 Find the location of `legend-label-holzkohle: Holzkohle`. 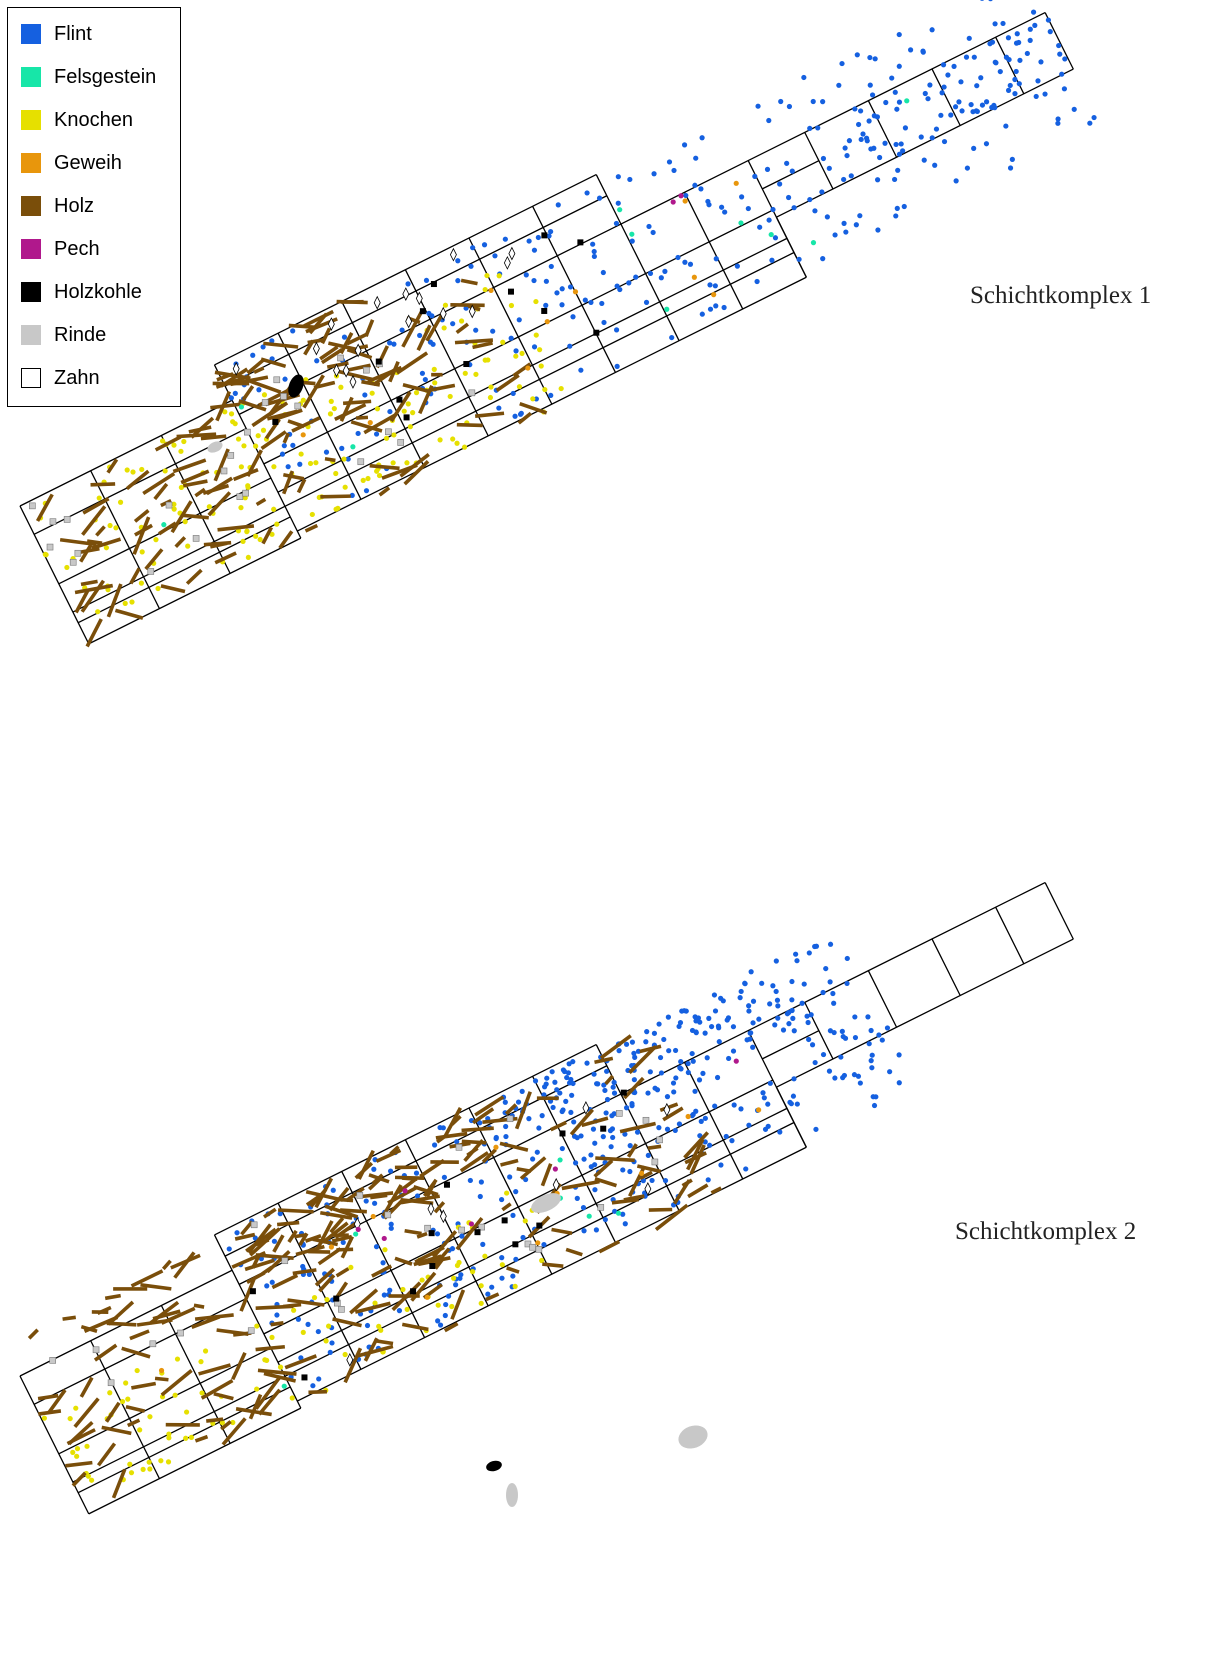

legend-label-holzkohle: Holzkohle is located at coordinates (98, 292).